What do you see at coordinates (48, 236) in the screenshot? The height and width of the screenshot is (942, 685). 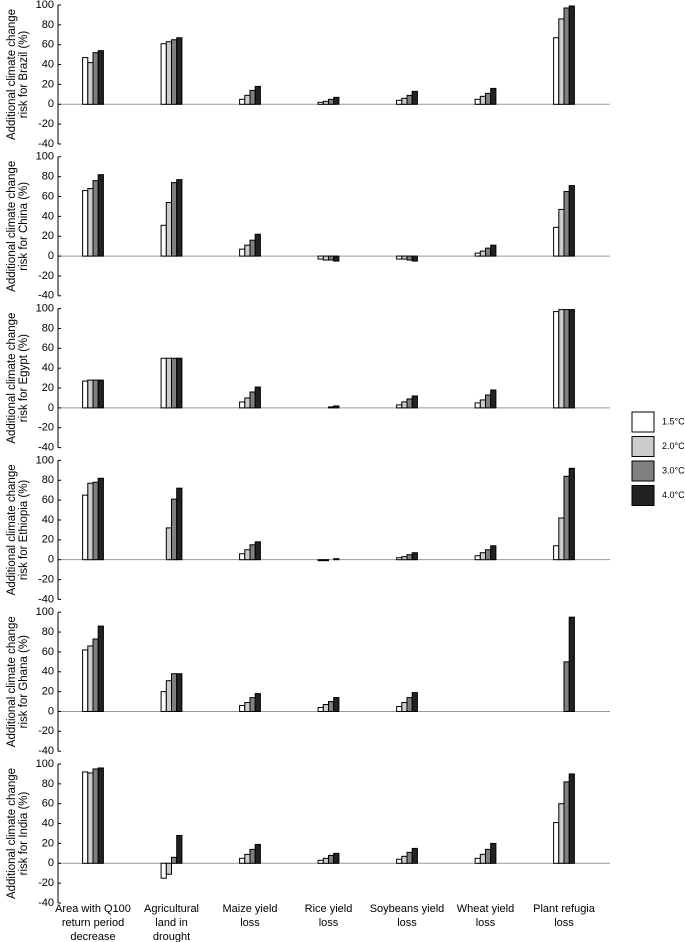 I see `y-tick-label: 20` at bounding box center [48, 236].